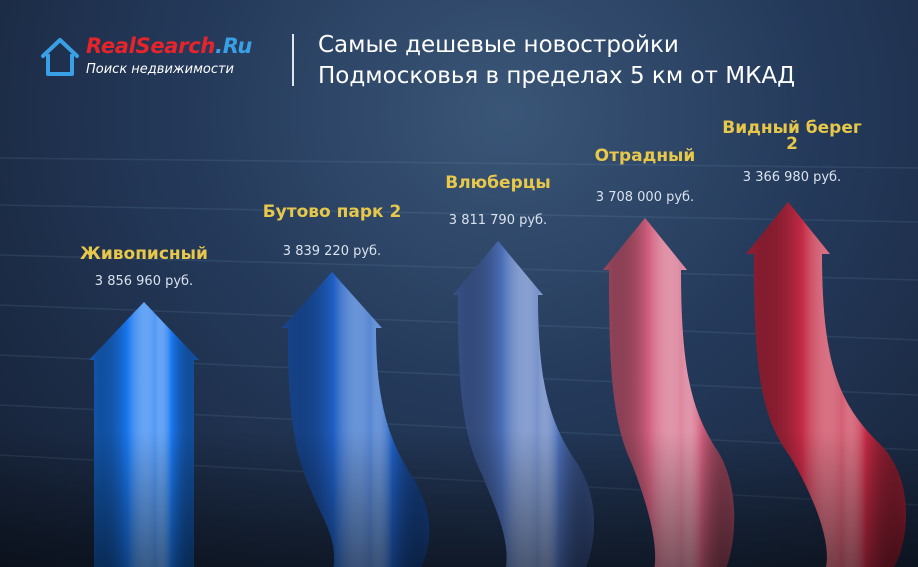 Image resolution: width=918 pixels, height=567 pixels. Describe the element at coordinates (144, 281) in the screenshot. I see `value-label: 3 856 960 руб.` at that location.